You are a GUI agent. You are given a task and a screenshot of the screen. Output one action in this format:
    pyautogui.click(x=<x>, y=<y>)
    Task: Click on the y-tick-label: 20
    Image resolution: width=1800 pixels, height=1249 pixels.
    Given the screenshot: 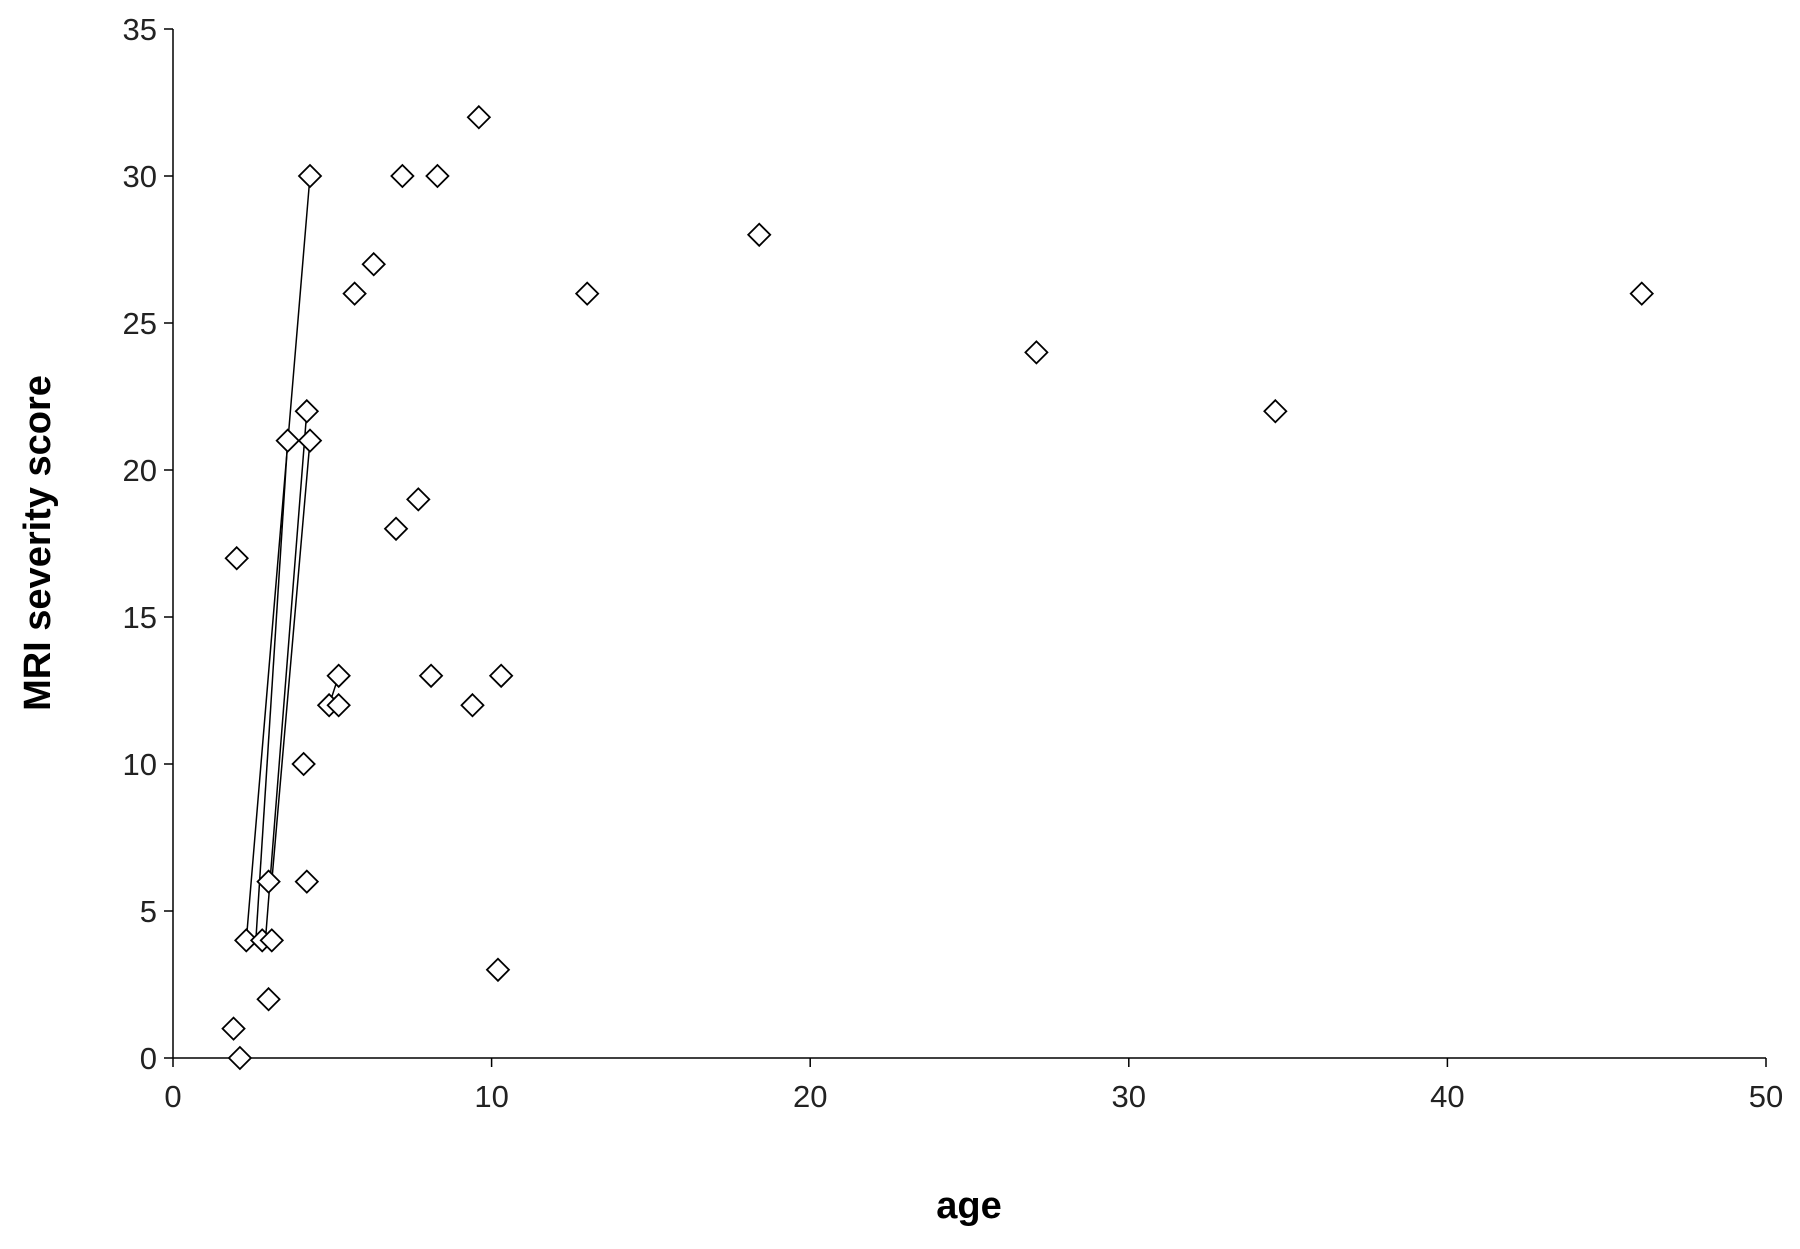 What is the action you would take?
    pyautogui.click(x=140, y=470)
    